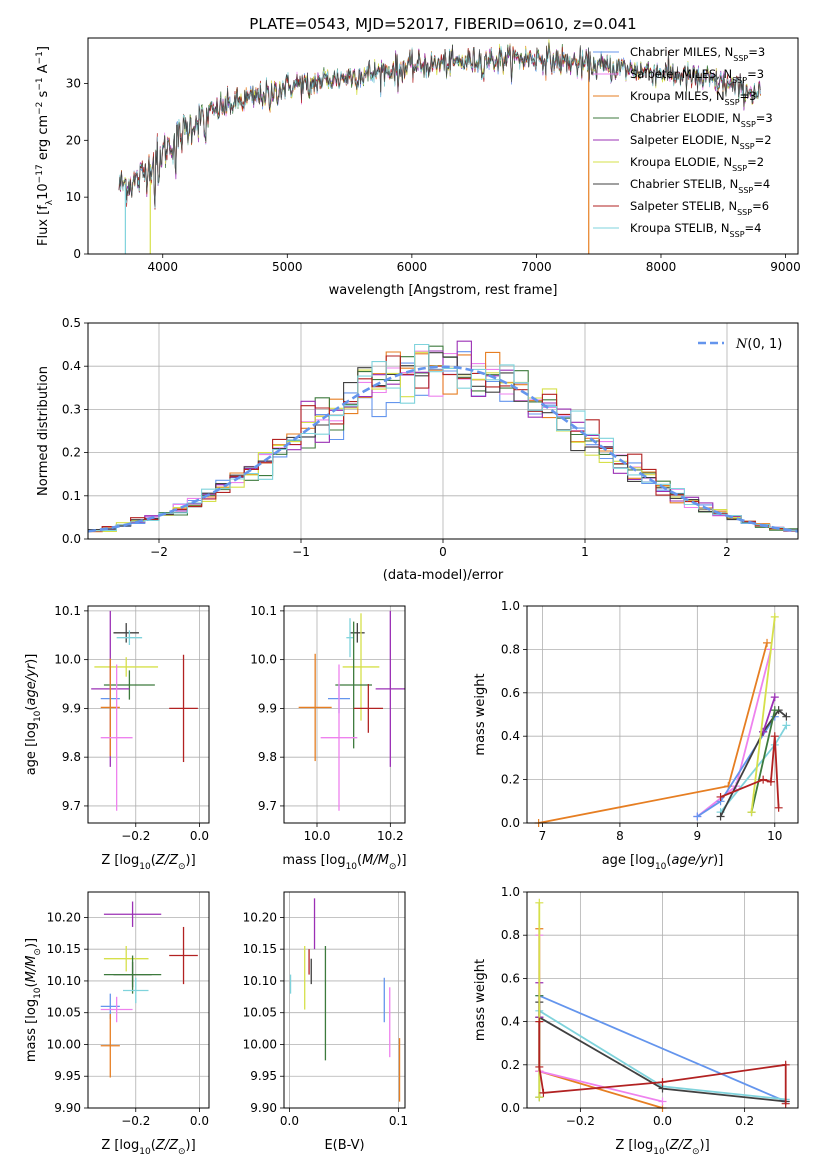  What do you see at coordinates (38, 952) in the screenshot?
I see `y-axis-label-part: ⊙` at bounding box center [38, 952].